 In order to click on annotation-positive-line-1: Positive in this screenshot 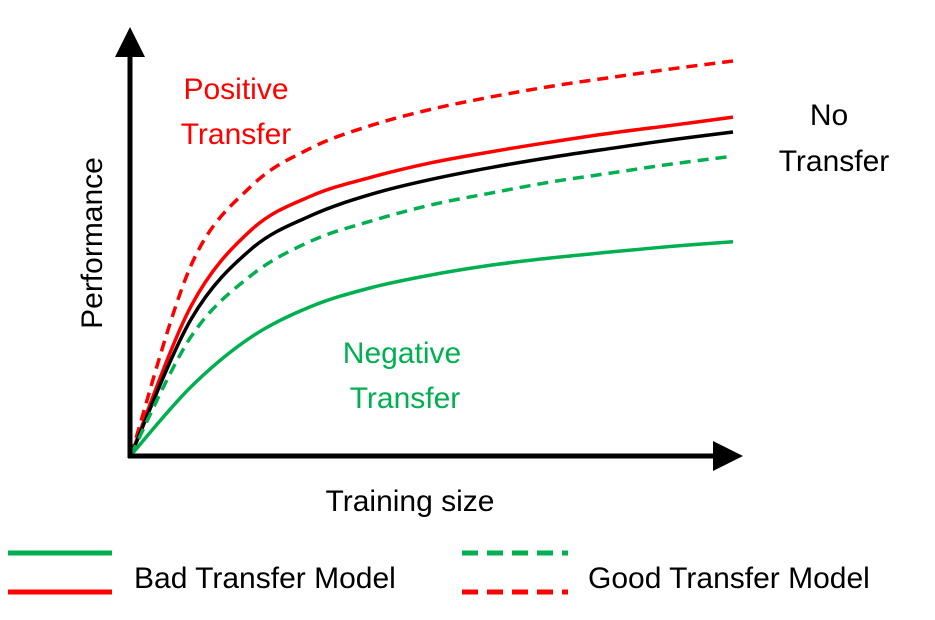, I will do `click(235, 89)`.